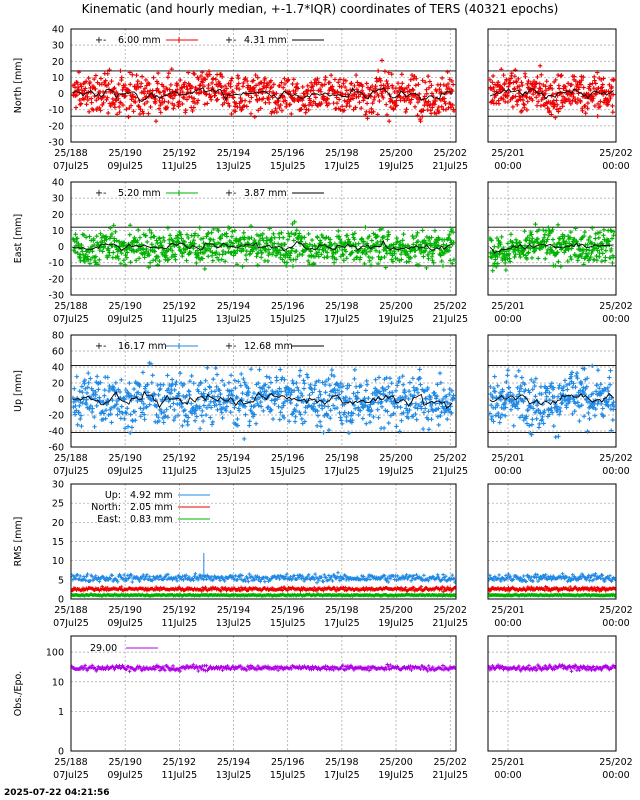  Describe the element at coordinates (180, 623) in the screenshot. I see `x-tick-label: 11Jul25` at that location.